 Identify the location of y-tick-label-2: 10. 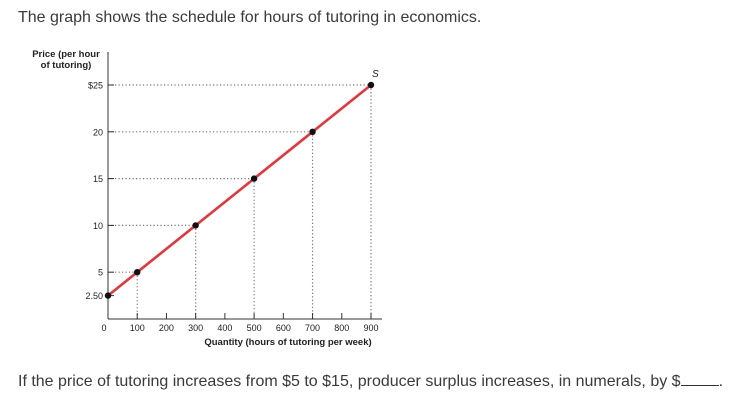
(98, 226).